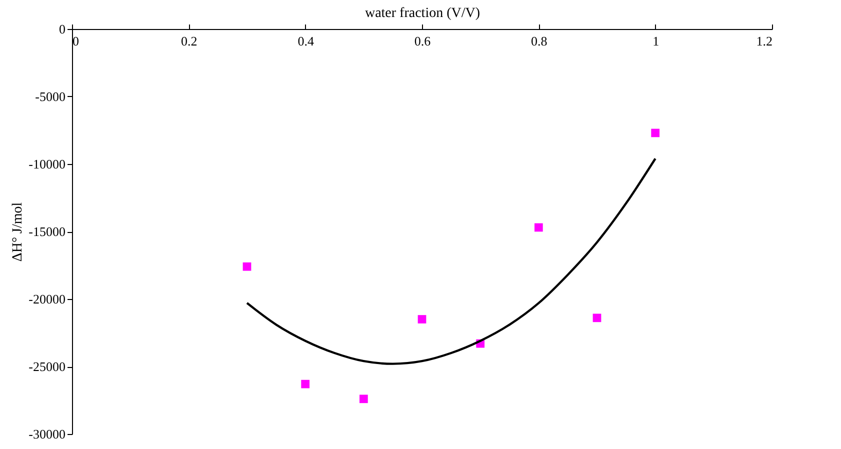 Image resolution: width=841 pixels, height=449 pixels. What do you see at coordinates (47, 231) in the screenshot?
I see `y-tick-label: -15000` at bounding box center [47, 231].